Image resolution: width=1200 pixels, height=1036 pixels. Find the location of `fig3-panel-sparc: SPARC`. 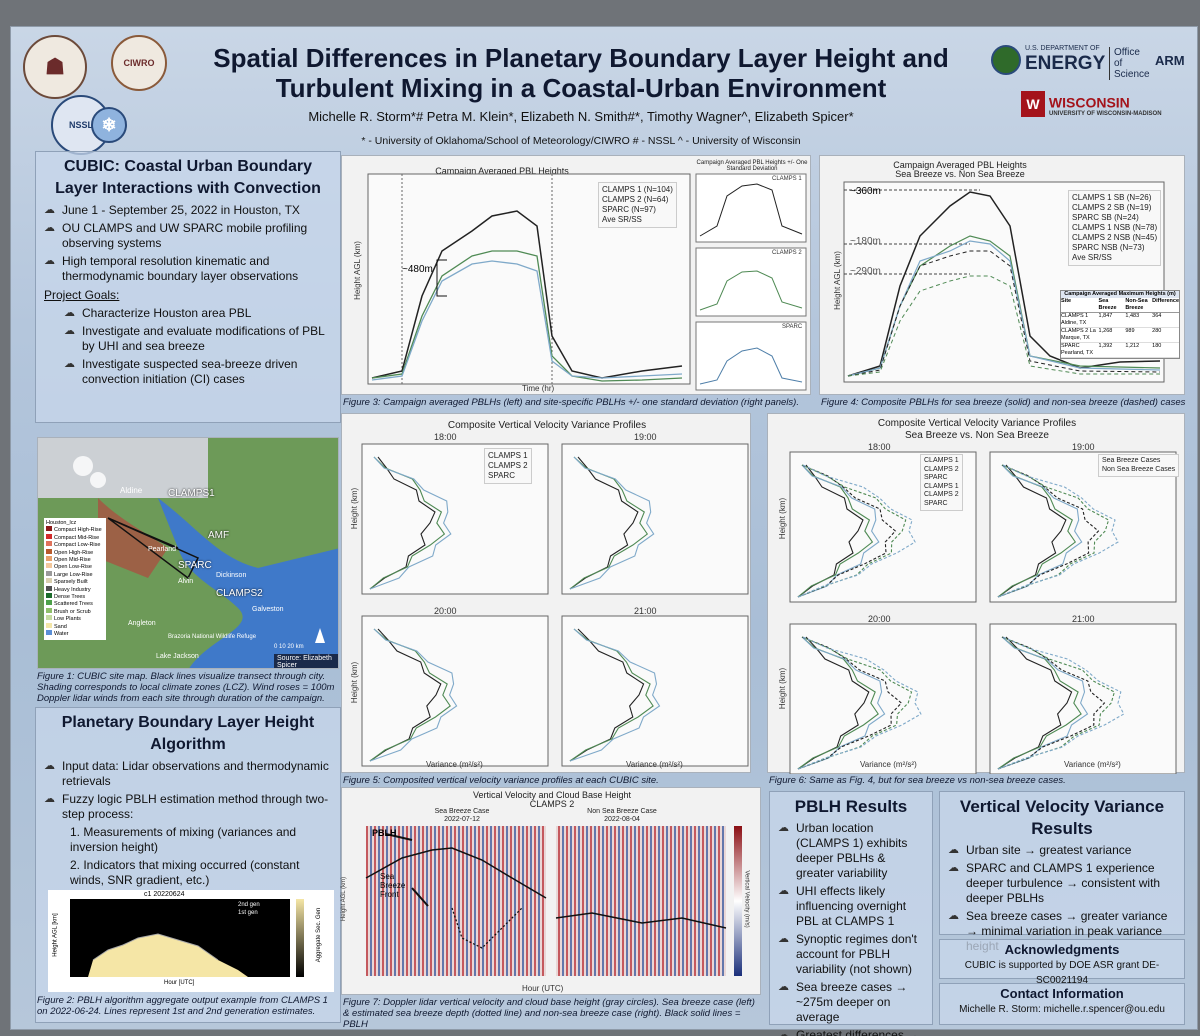

fig3-panel-sparc: SPARC is located at coordinates (792, 327).